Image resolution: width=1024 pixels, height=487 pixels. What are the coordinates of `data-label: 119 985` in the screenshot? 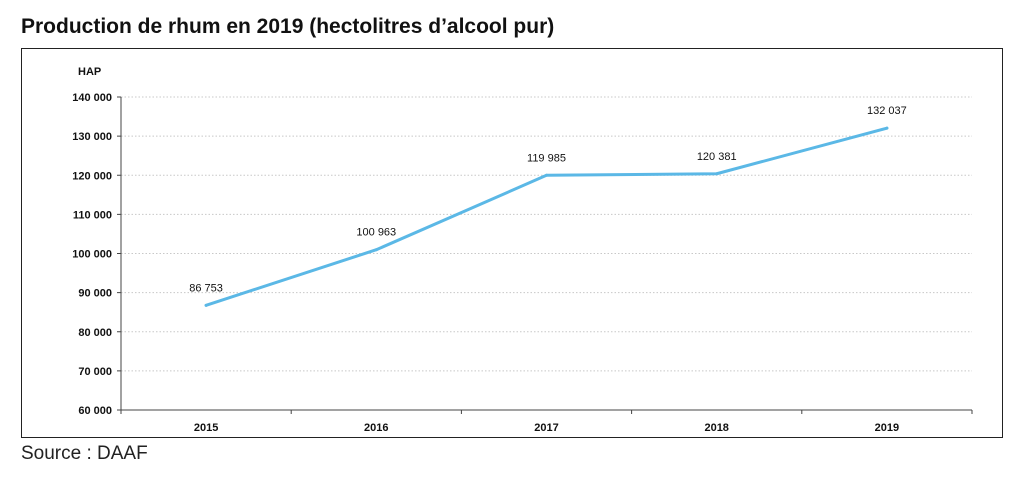 It's located at (546, 158).